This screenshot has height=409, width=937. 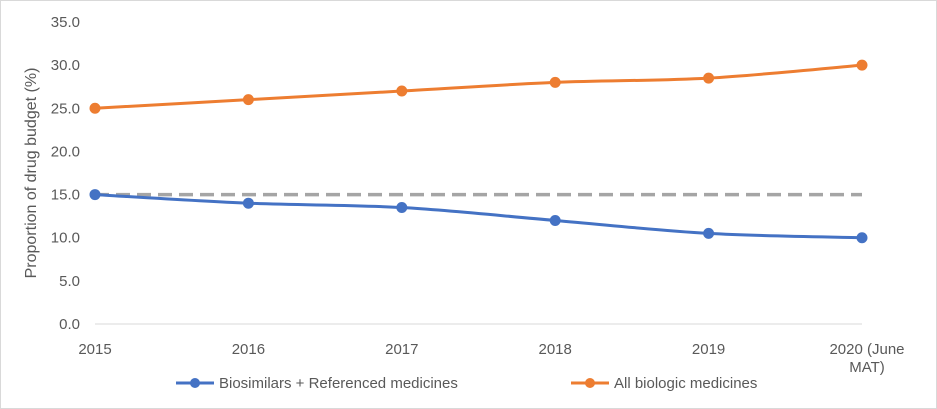 What do you see at coordinates (401, 349) in the screenshot?
I see `x-tick-label: 2017` at bounding box center [401, 349].